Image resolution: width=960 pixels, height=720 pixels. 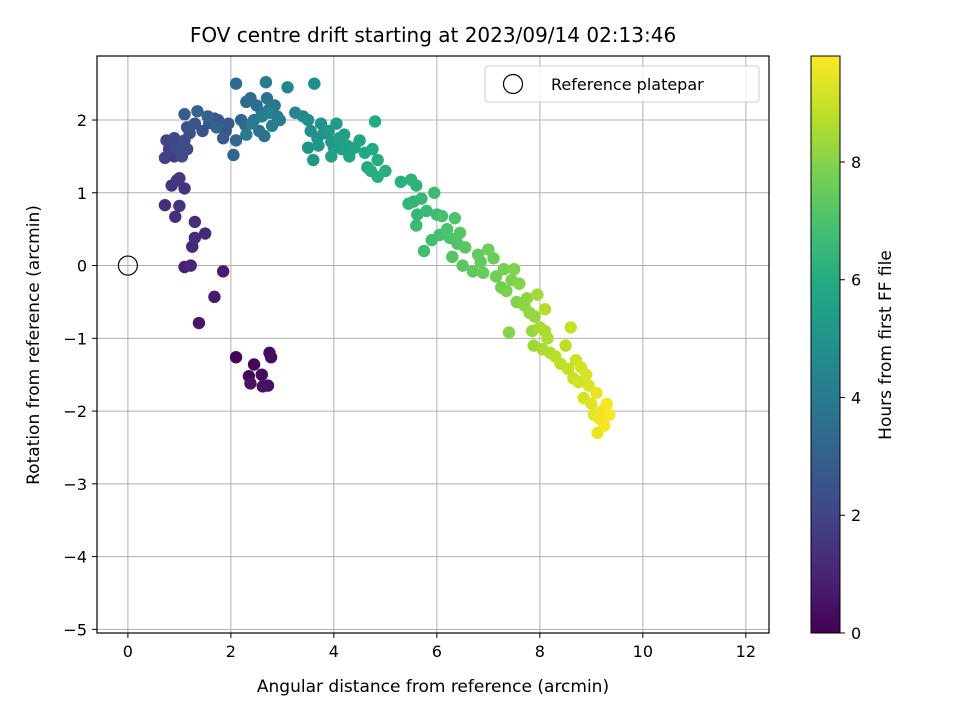 I want to click on y-tick-label: −4, so click(x=75, y=557).